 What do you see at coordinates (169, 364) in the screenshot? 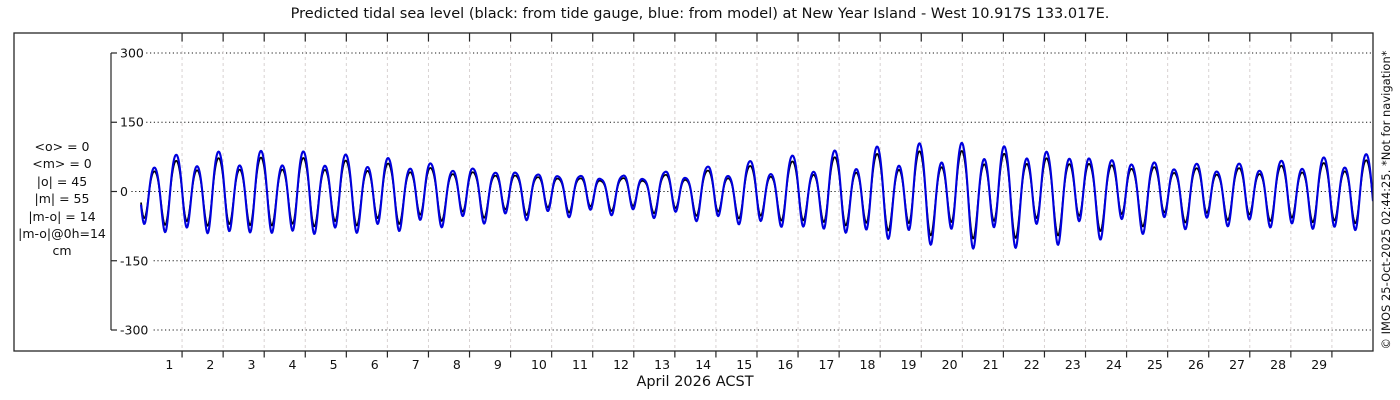
I see `x-tick-label: 1` at bounding box center [169, 364].